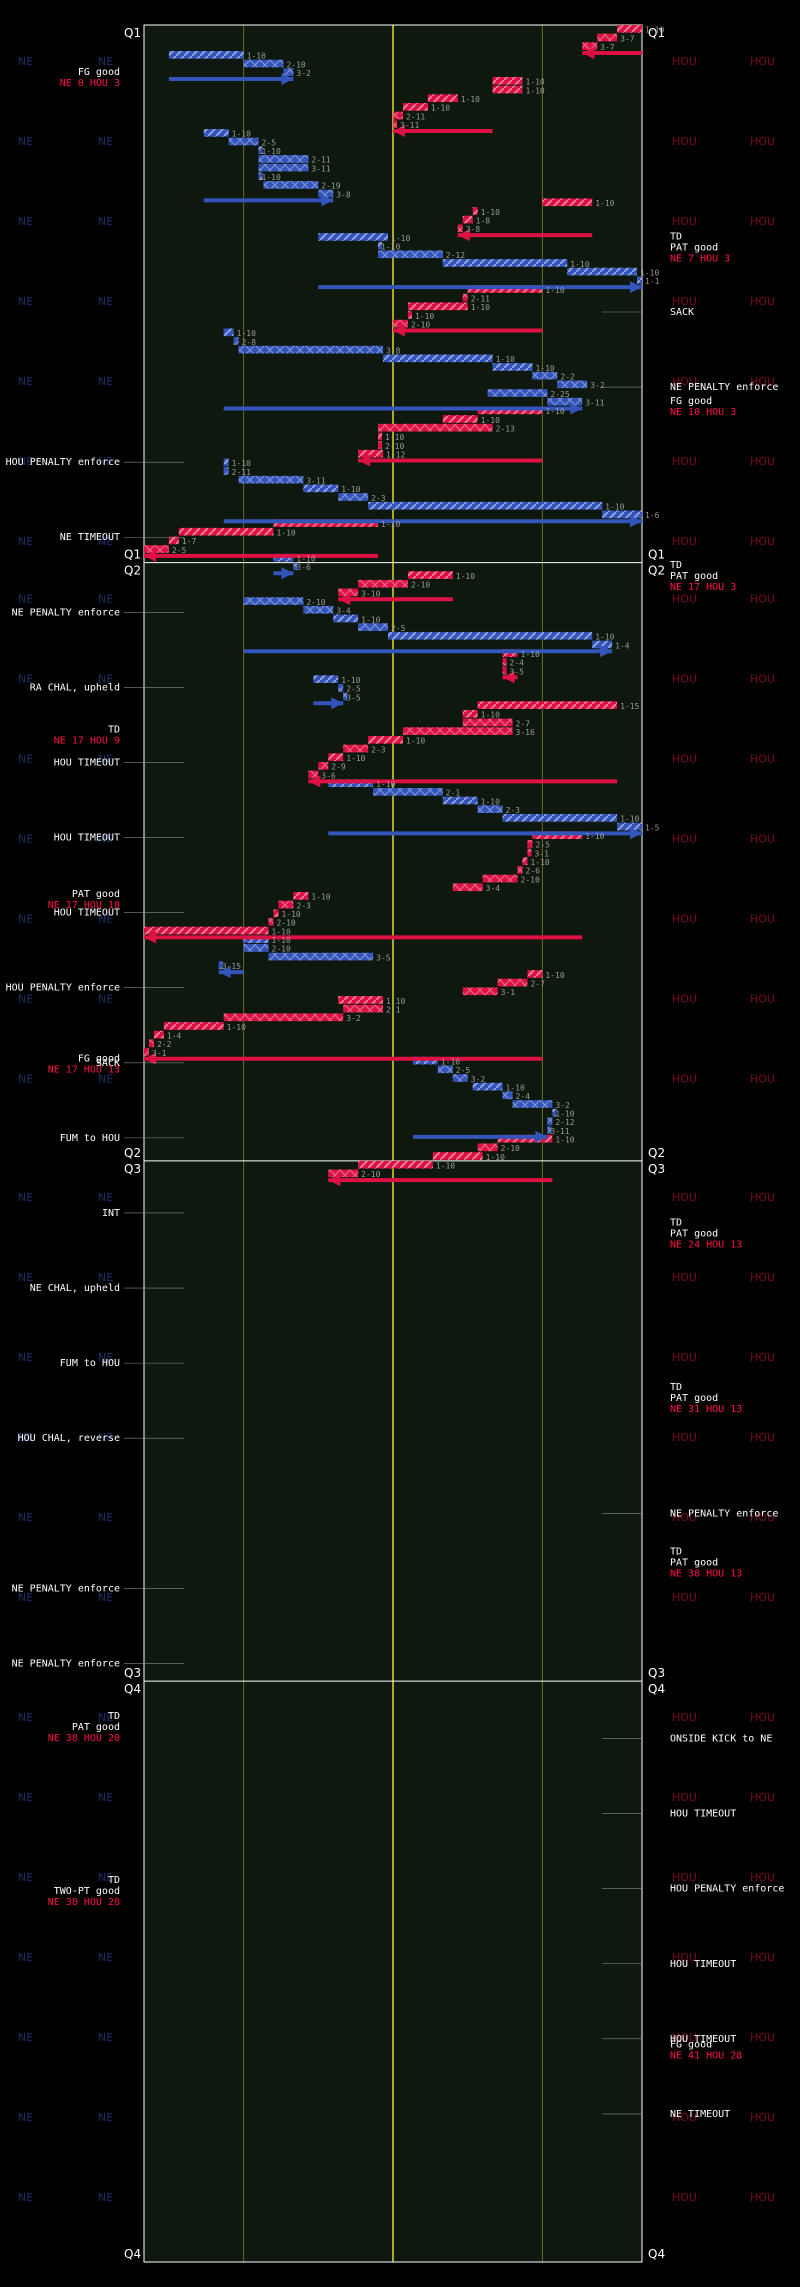  I want to click on svg-text: NE 41 HOU 28, so click(706, 2056).